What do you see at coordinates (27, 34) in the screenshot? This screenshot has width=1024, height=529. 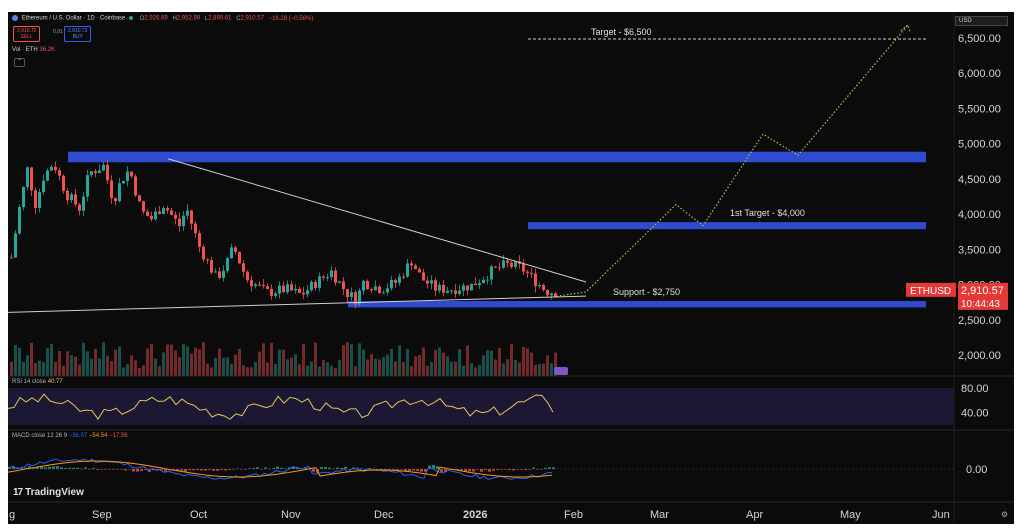 I see `sell-button: 2,910.72 SELL` at bounding box center [27, 34].